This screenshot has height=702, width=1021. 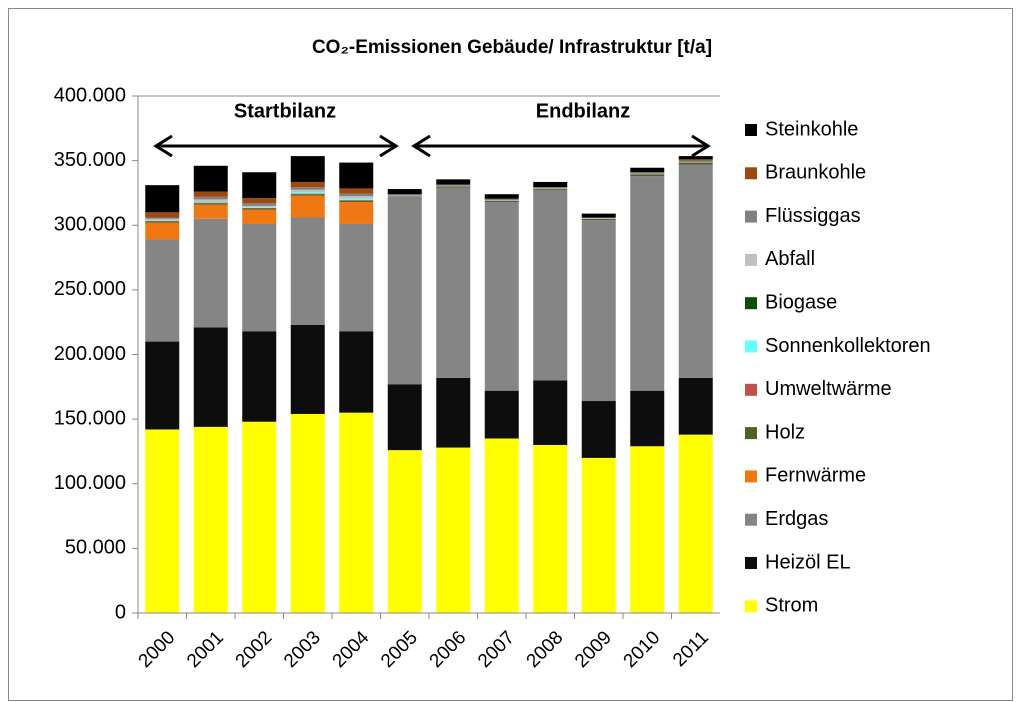 What do you see at coordinates (432, 146) in the screenshot?
I see `arrows` at bounding box center [432, 146].